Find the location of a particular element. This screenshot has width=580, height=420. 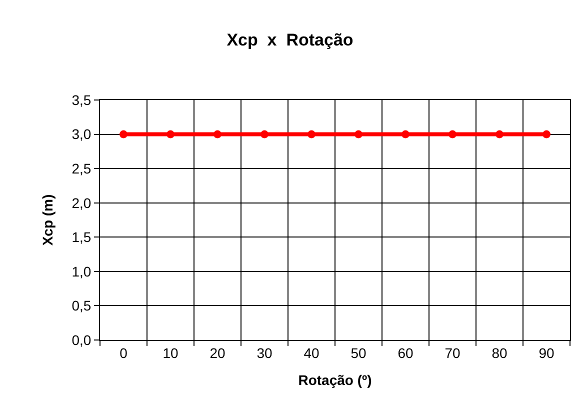

x-tick-label: 10 is located at coordinates (170, 352).